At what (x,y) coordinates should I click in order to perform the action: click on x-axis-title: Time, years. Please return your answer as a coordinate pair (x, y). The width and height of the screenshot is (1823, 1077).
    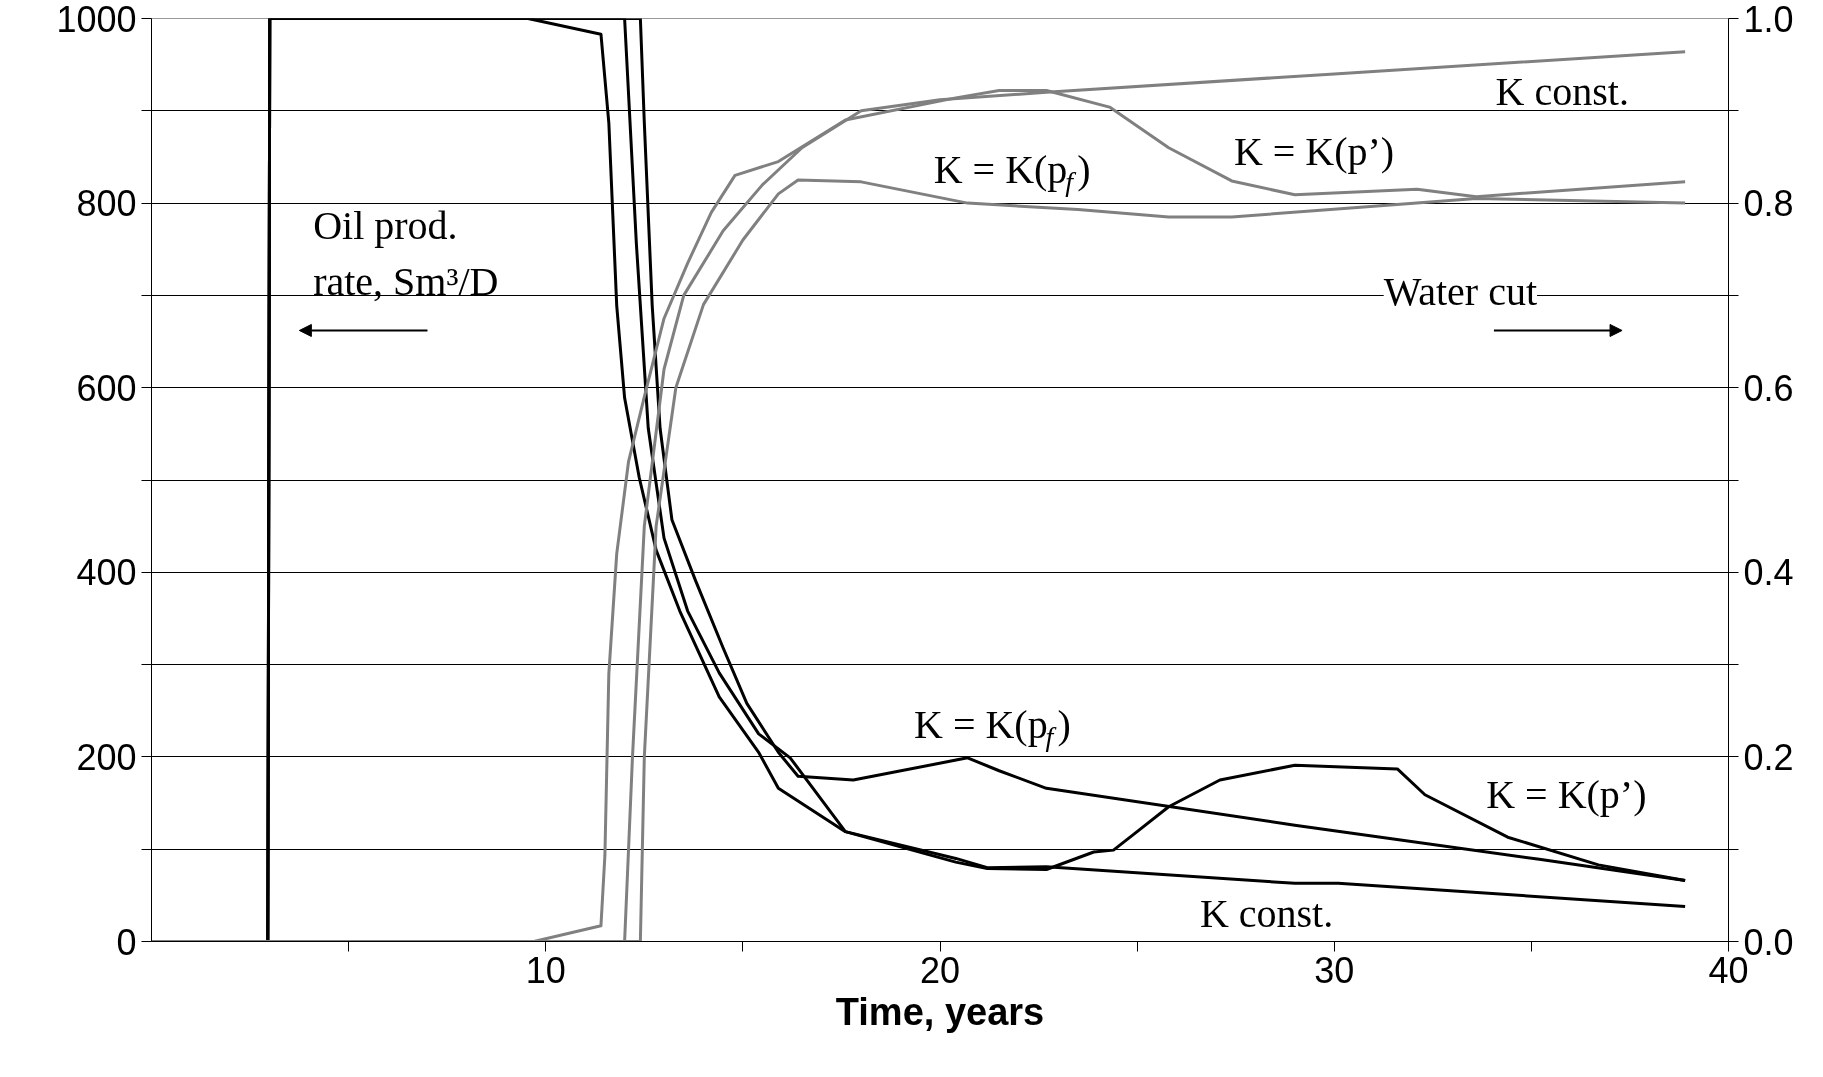
    Looking at the image, I should click on (940, 1011).